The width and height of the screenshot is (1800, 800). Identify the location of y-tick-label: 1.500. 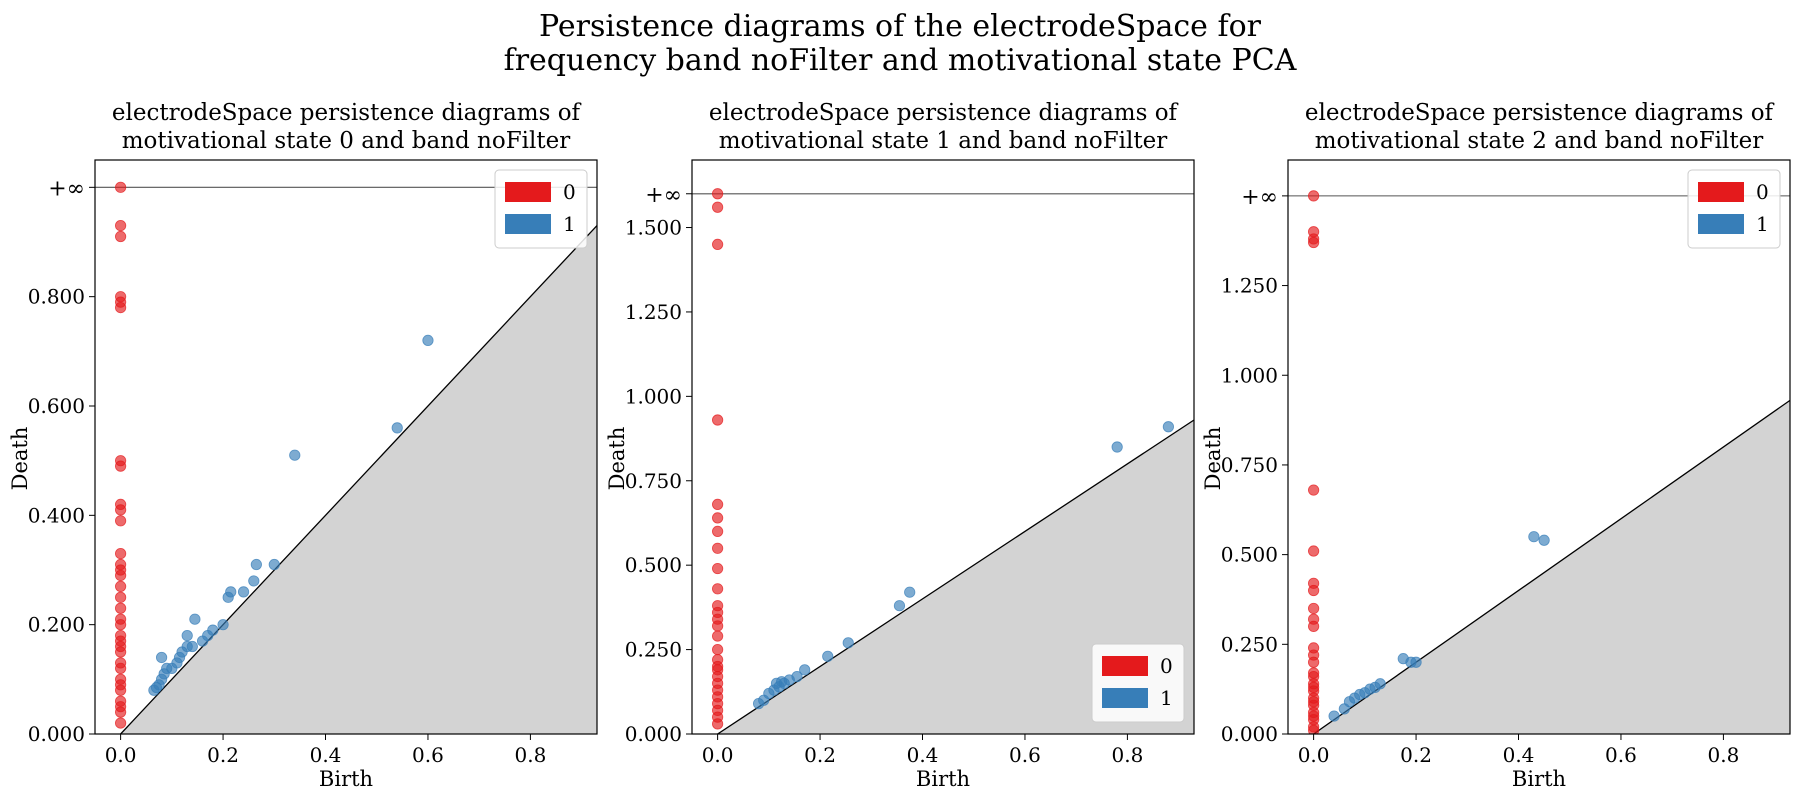
(653, 228).